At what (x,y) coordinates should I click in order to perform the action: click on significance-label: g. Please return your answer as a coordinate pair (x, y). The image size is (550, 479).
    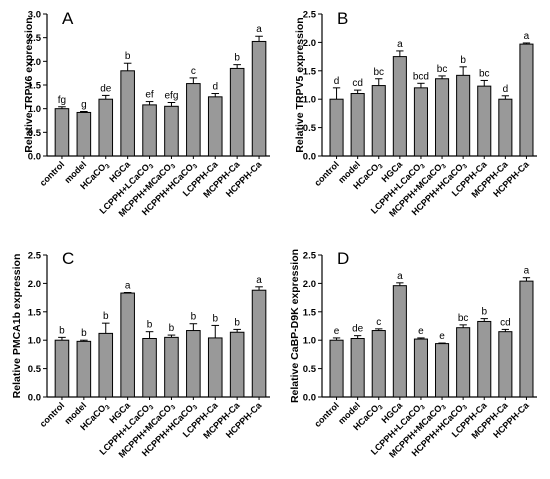
    Looking at the image, I should click on (84, 105).